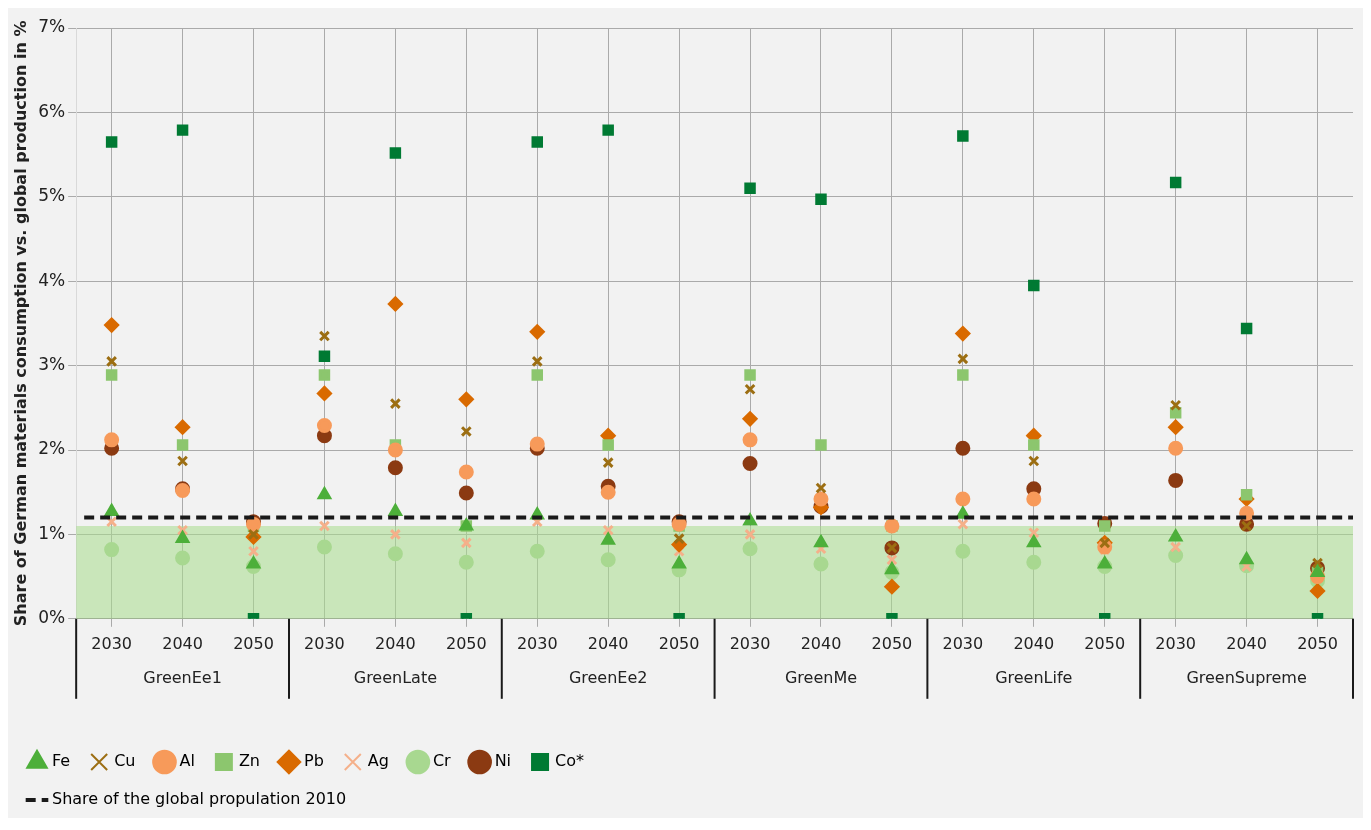 This screenshot has width=1371, height=830. I want to click on legend-label: Fe, so click(61, 761).